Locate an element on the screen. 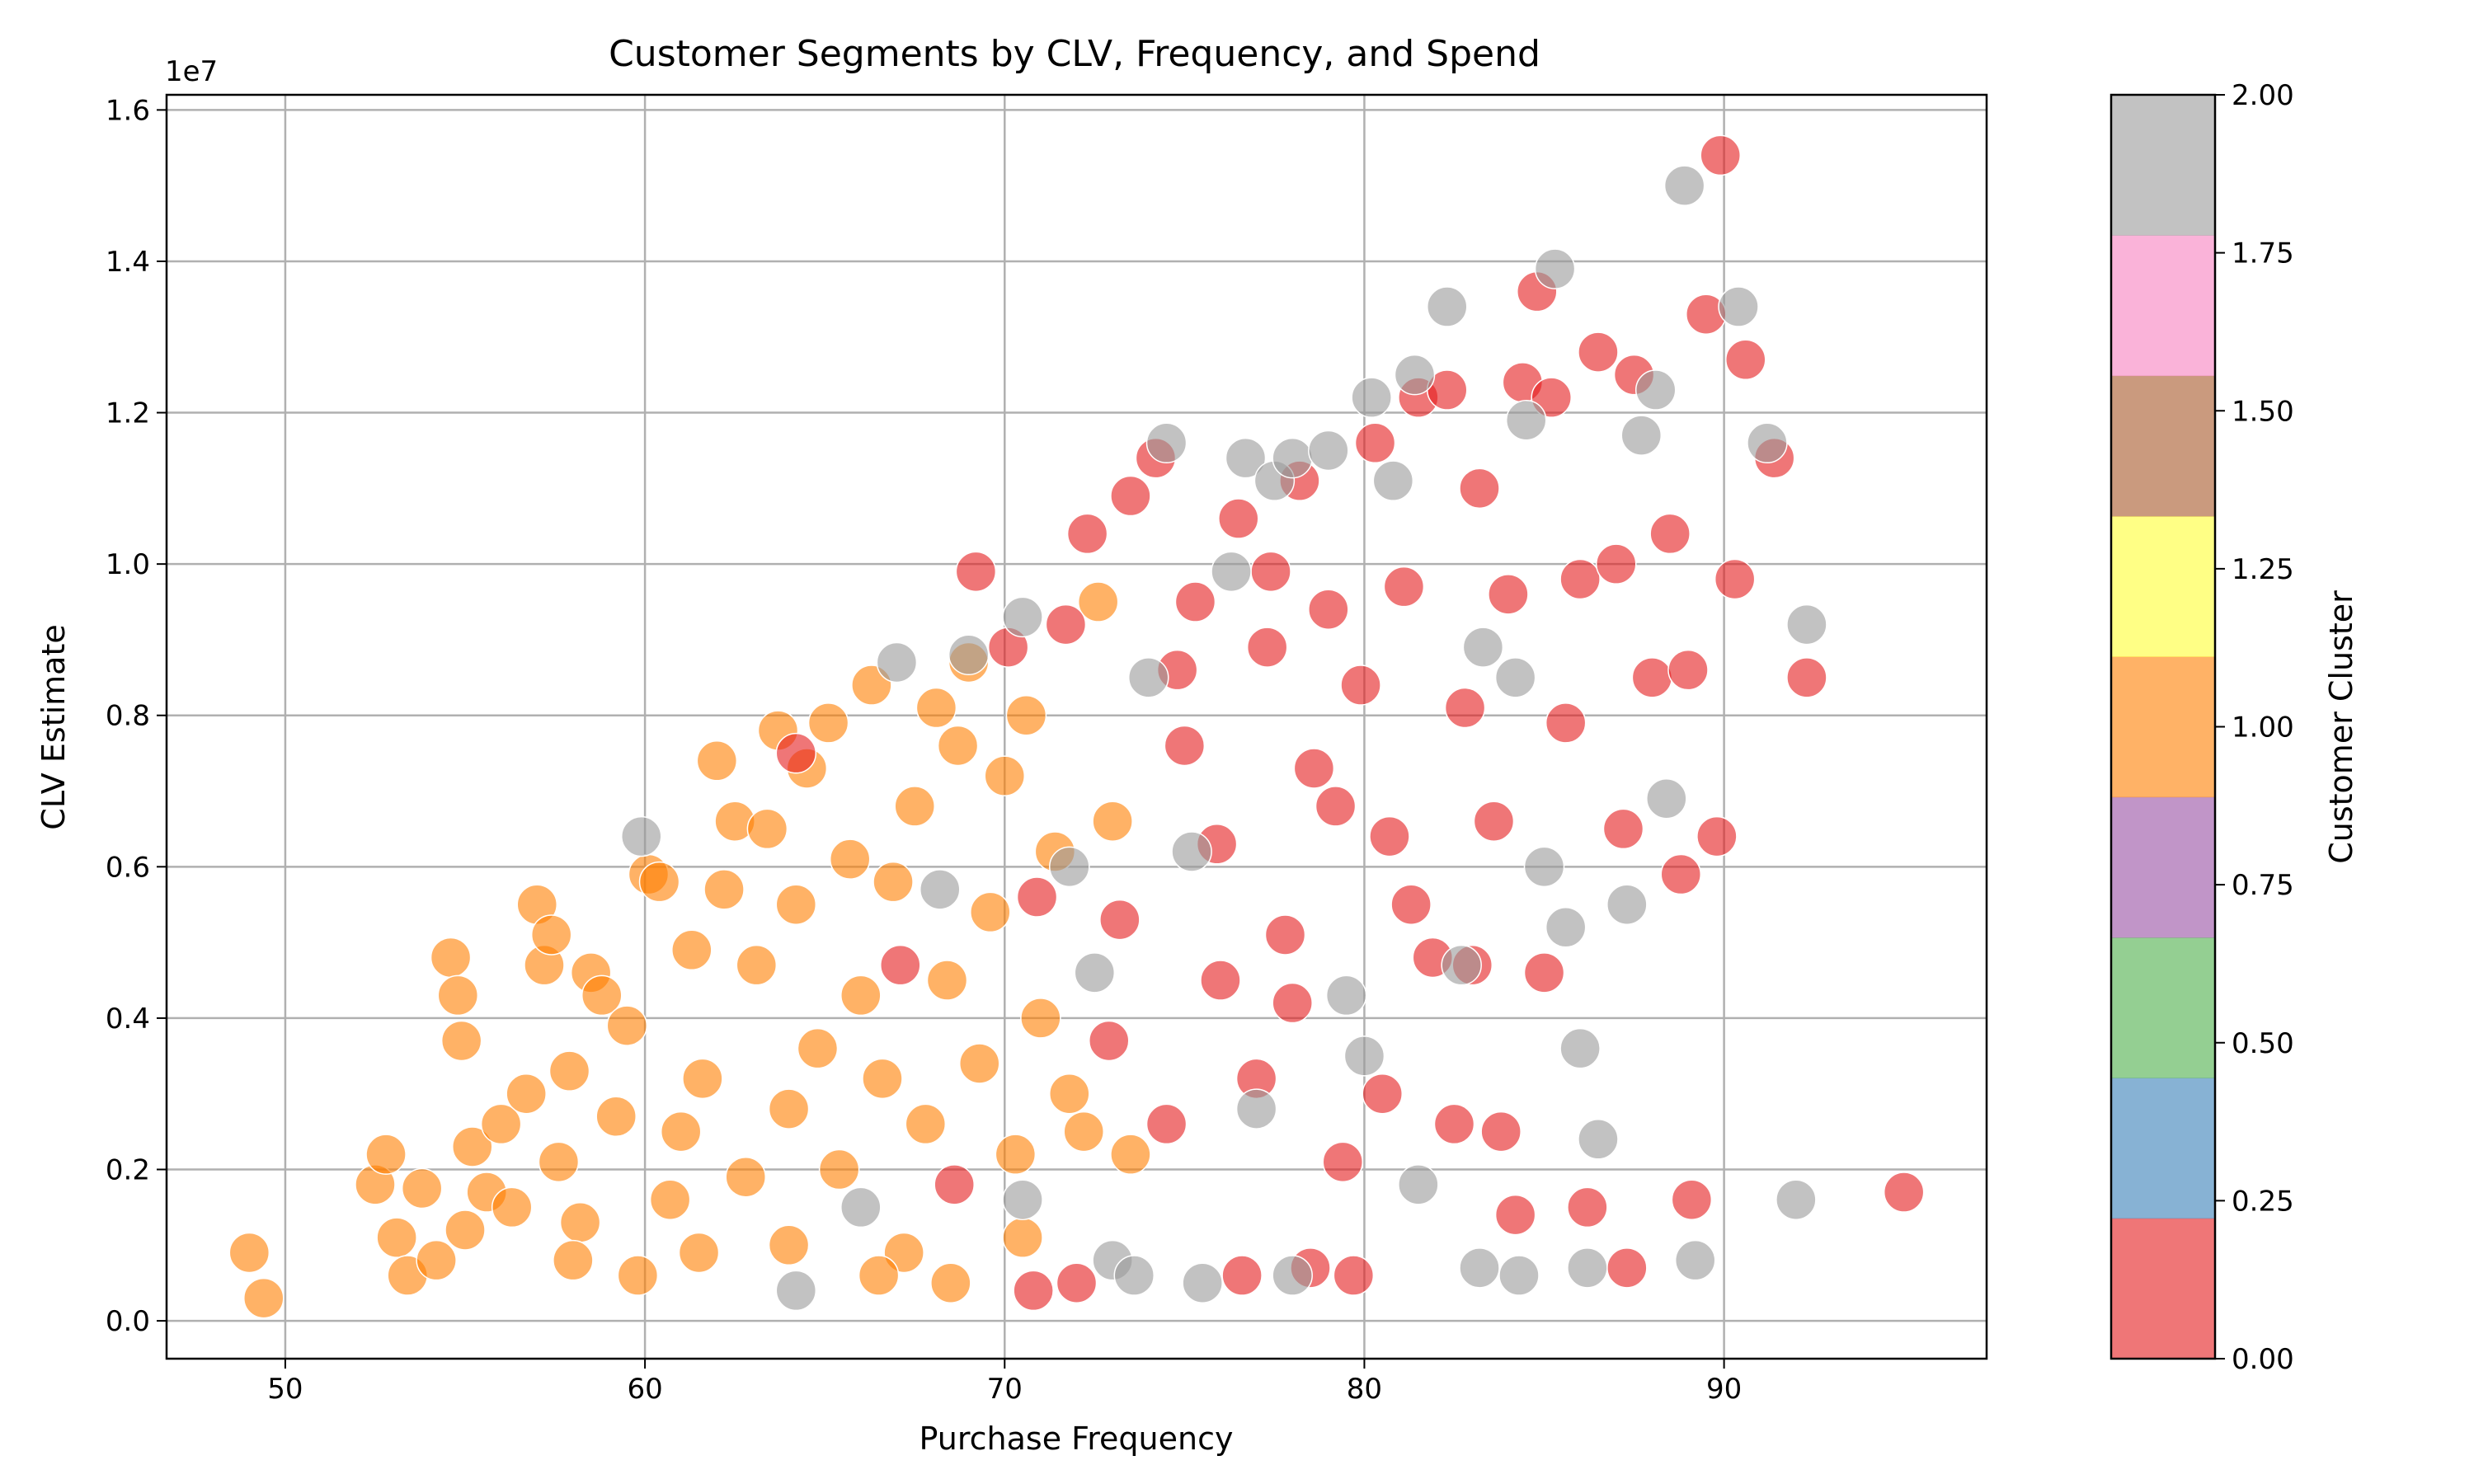  x-tick-label: 90 is located at coordinates (1724, 1389).